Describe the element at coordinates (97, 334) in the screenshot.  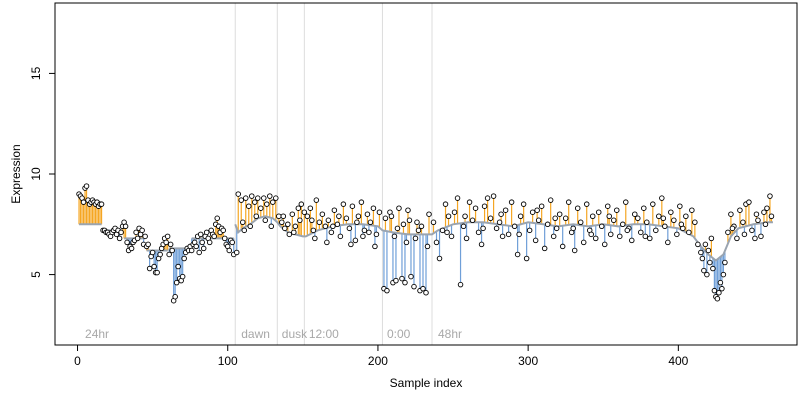
I see `section-label: 24hr` at that location.